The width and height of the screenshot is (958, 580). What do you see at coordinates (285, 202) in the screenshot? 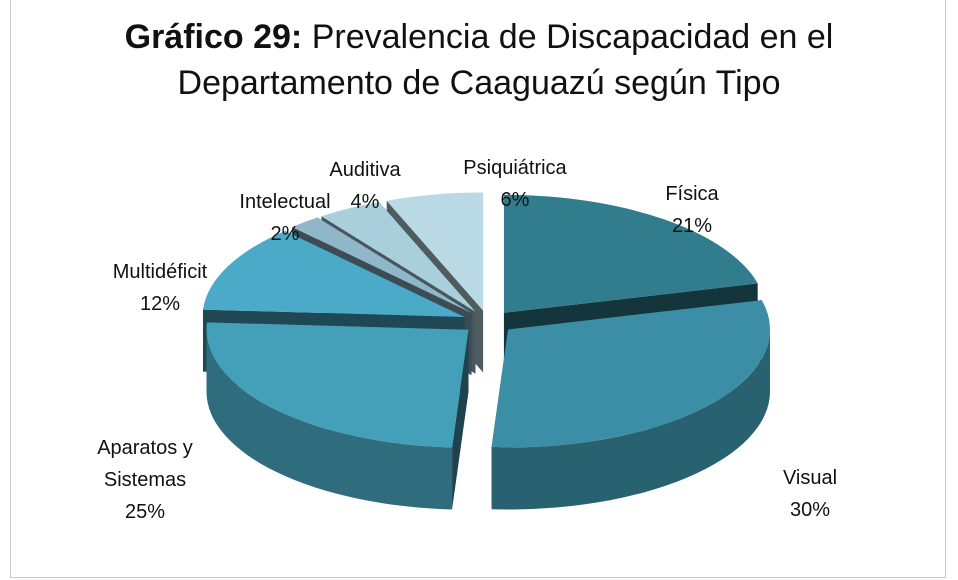
I see `category-label: Intelectual` at bounding box center [285, 202].